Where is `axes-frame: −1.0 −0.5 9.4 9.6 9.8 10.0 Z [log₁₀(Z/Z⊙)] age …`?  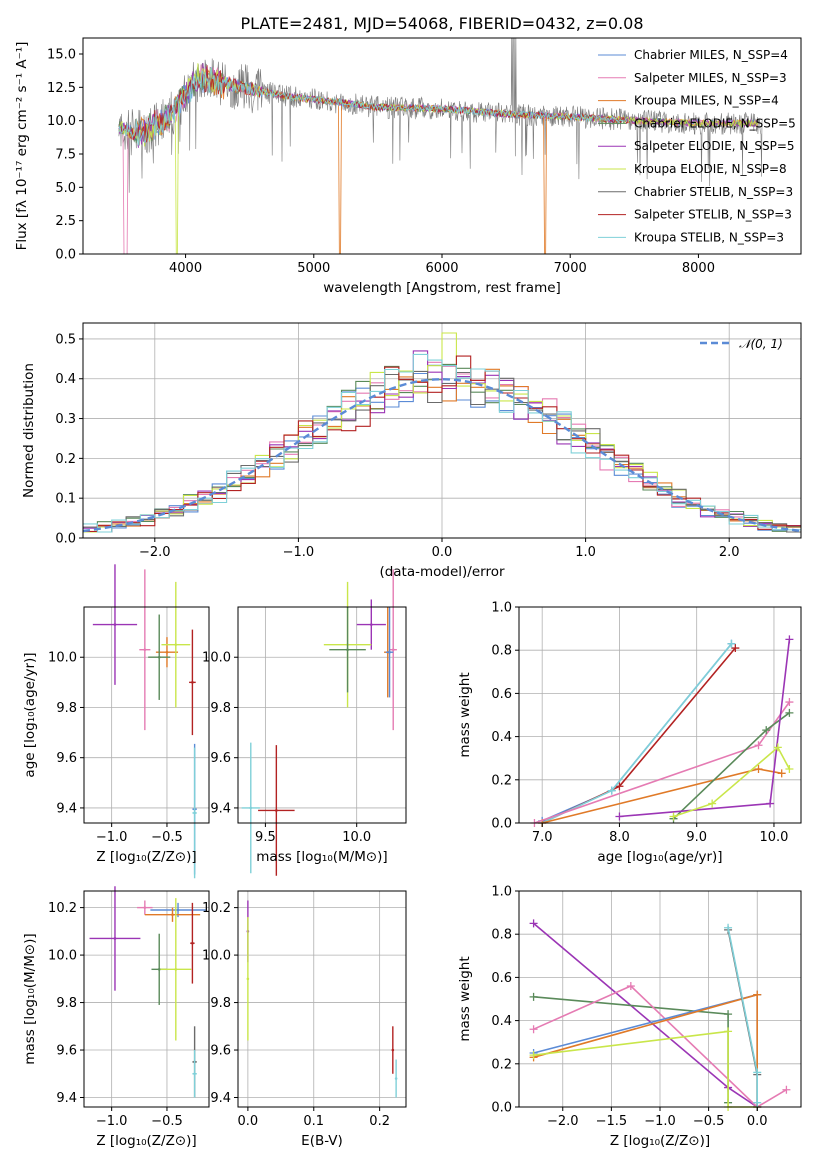 axes-frame: −1.0 −0.5 9.4 9.6 9.8 10.0 Z [log₁₀(Z/Z⊙)] age … is located at coordinates (116, 735).